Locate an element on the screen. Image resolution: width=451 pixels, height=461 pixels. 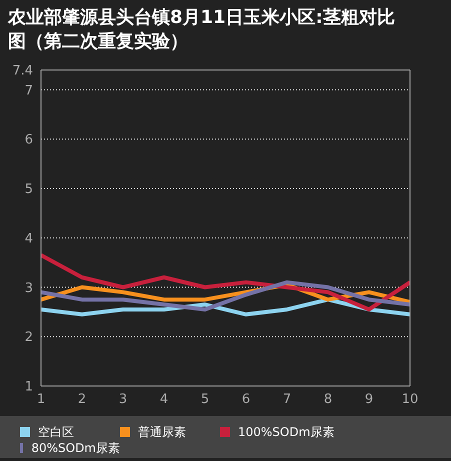
x-tick-label: 10 is located at coordinates (410, 400).